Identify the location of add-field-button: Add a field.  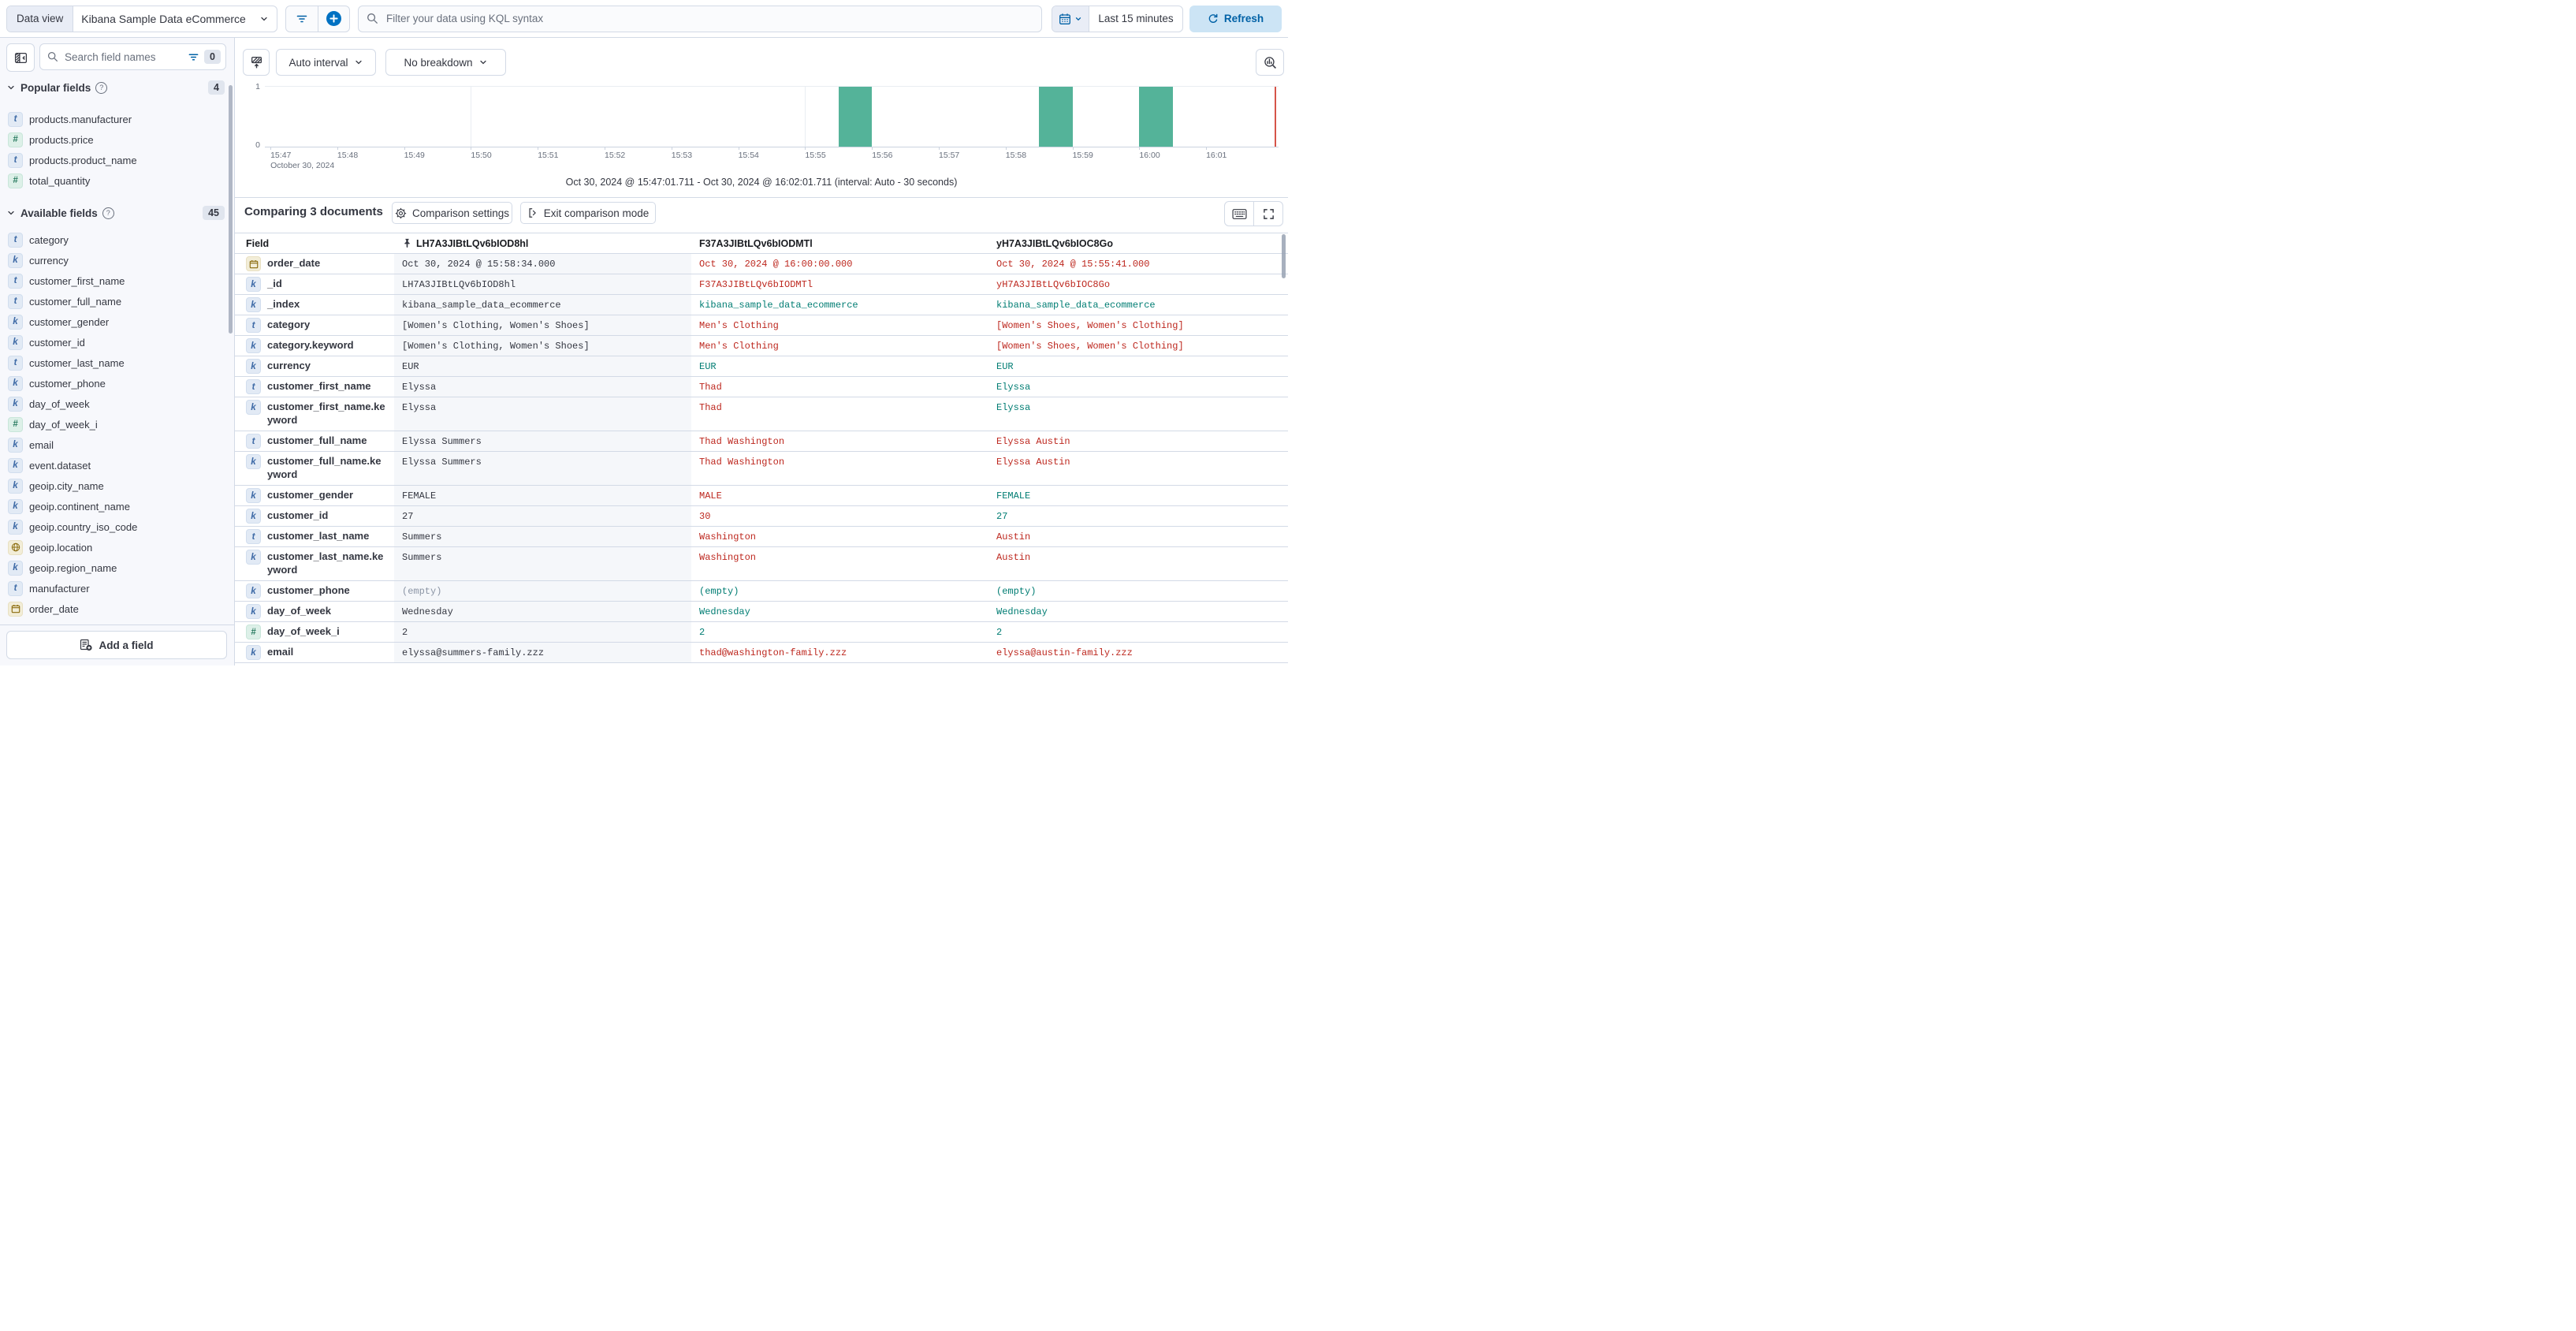
(116, 645).